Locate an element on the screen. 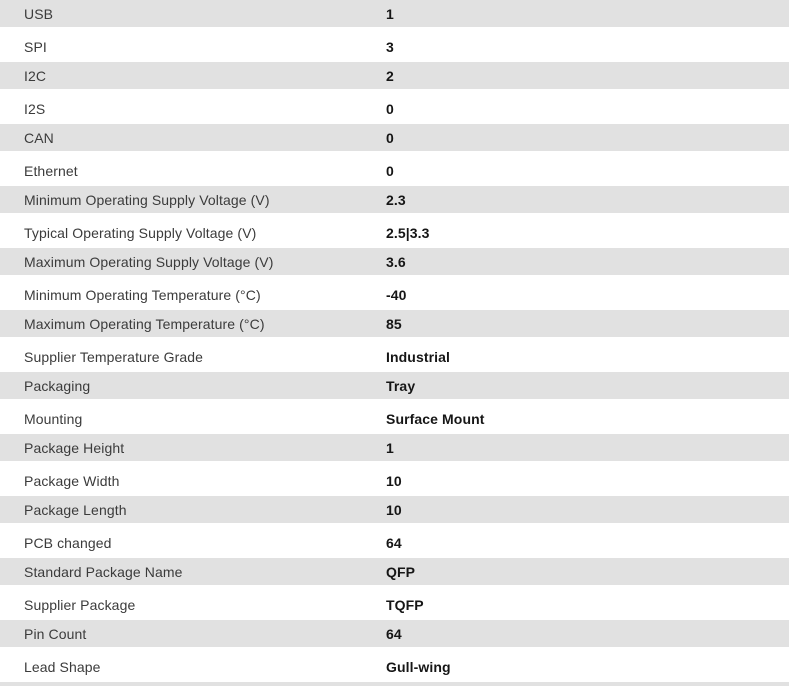 This screenshot has width=789, height=686. attribute-value: 2.5|3.3 is located at coordinates (408, 232).